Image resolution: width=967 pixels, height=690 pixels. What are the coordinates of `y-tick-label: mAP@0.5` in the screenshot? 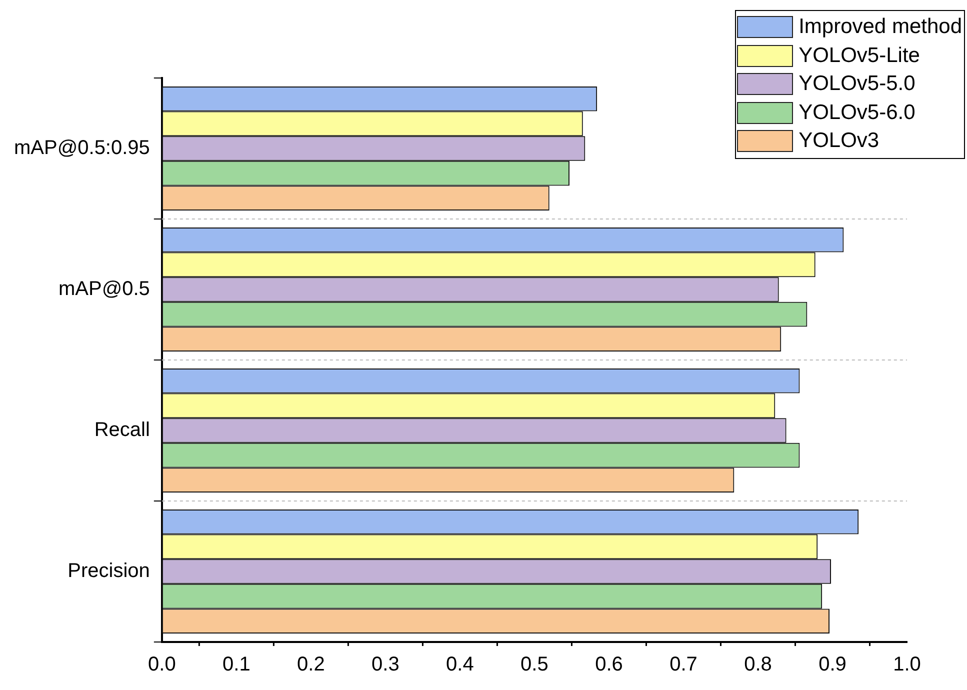 It's located at (104, 289).